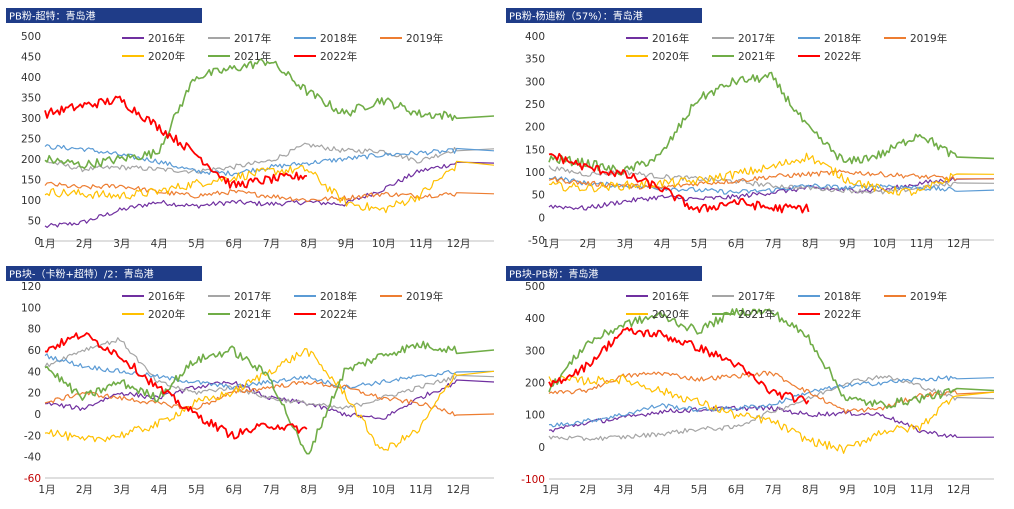  I want to click on series-line-2018, so click(269, 160).